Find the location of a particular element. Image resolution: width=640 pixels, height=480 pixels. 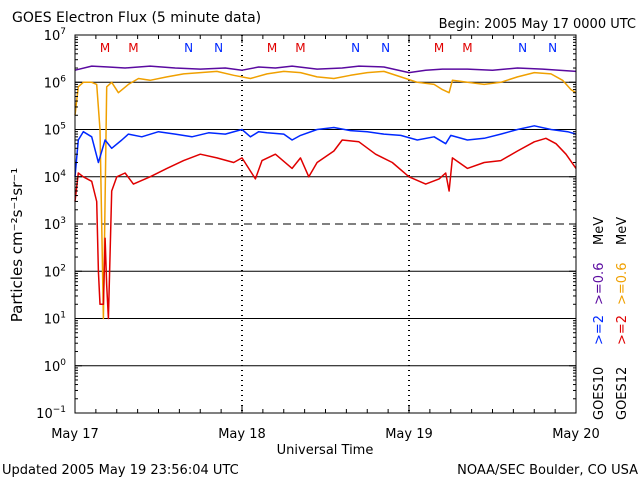

ytick-label: 10⁷ is located at coordinates (55, 35).